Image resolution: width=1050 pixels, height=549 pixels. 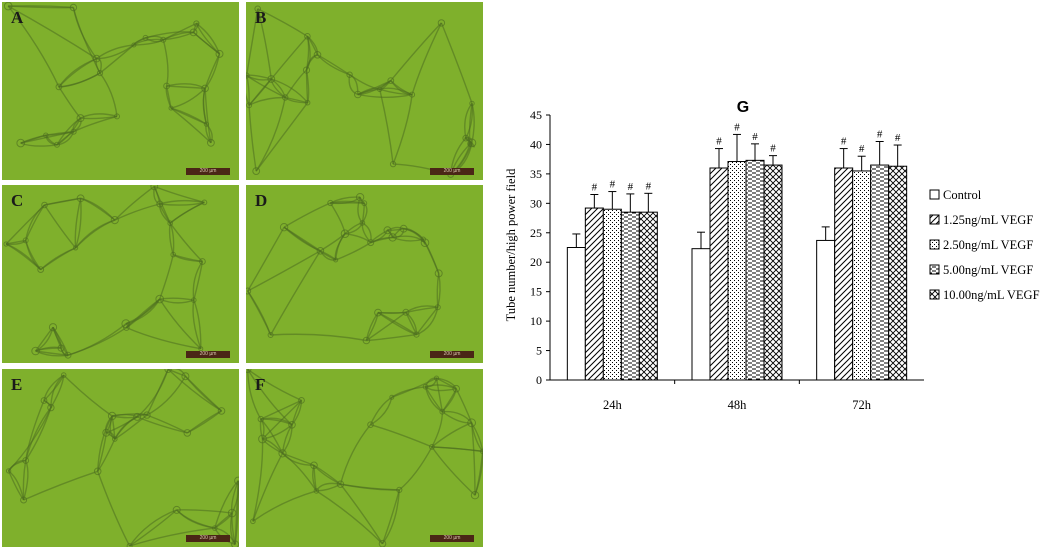 What do you see at coordinates (17, 17) in the screenshot?
I see `panel-label: A` at bounding box center [17, 17].